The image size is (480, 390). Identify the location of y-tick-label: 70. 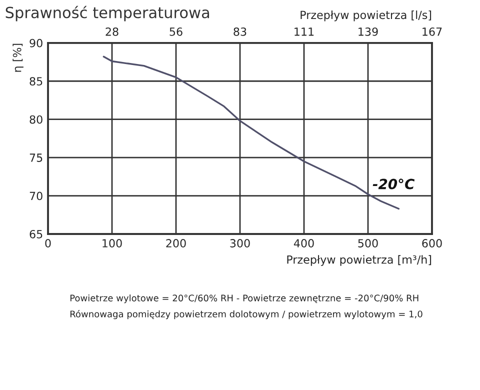
(36, 196).